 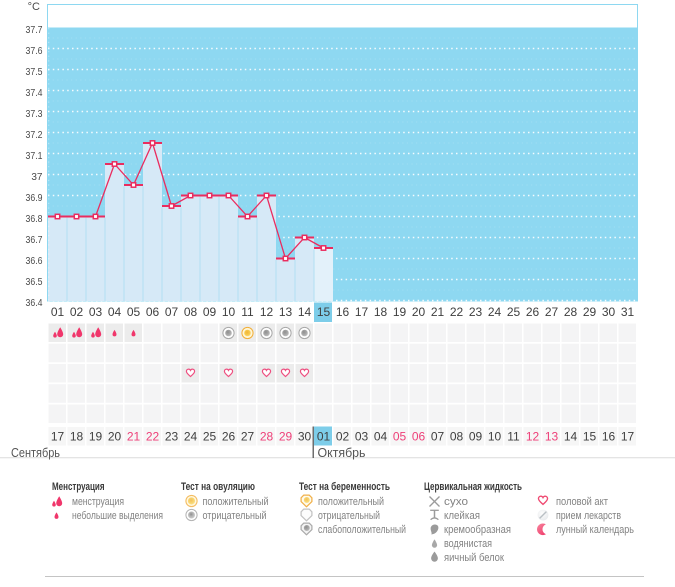 What do you see at coordinates (588, 516) in the screenshot?
I see `svg-text: прием лекарств` at bounding box center [588, 516].